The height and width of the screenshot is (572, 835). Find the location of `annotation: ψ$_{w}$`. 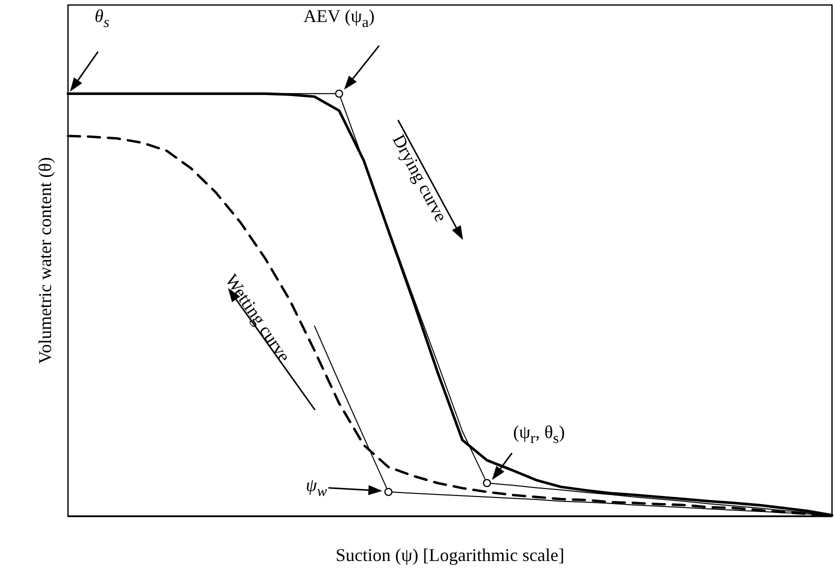

annotation: ψ$_{w}$ is located at coordinates (316, 487).